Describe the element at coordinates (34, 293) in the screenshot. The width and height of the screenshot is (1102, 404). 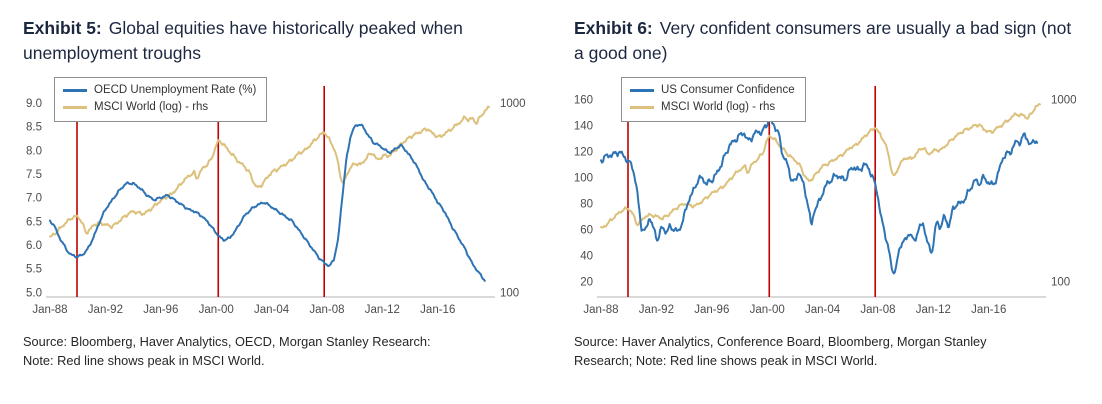
I see `left-axis-tick-label: 5.0` at that location.